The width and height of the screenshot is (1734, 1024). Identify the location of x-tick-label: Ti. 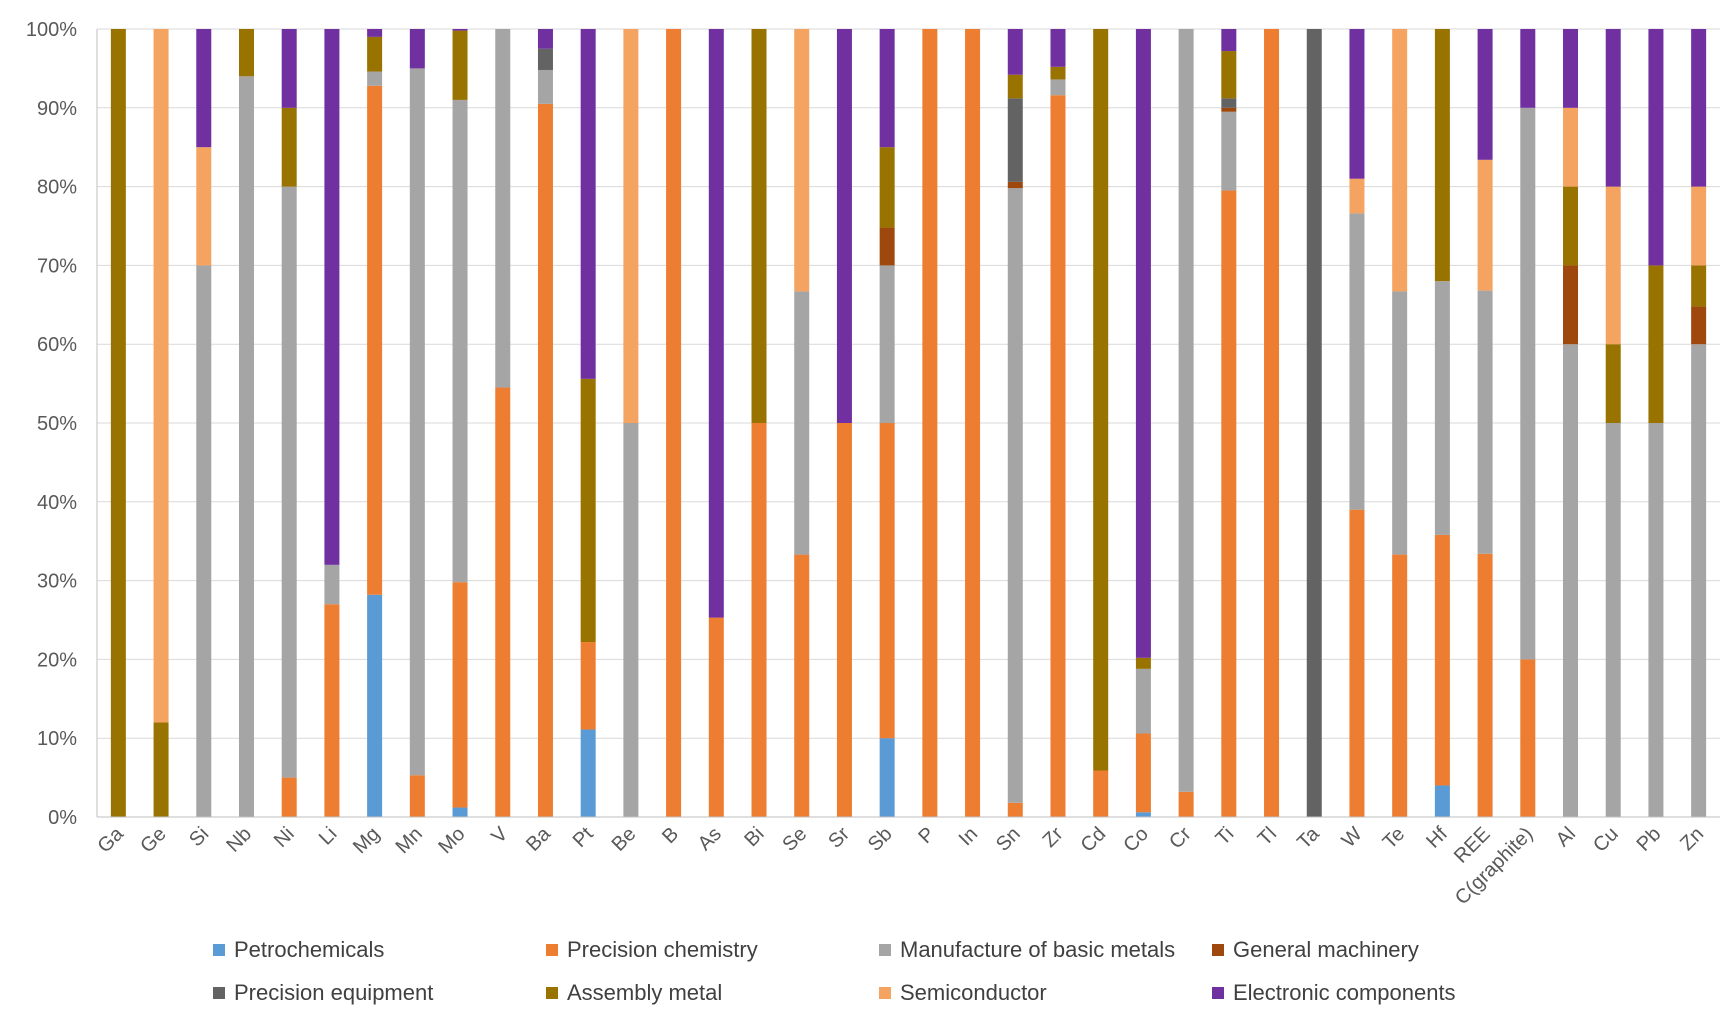
(1225, 836).